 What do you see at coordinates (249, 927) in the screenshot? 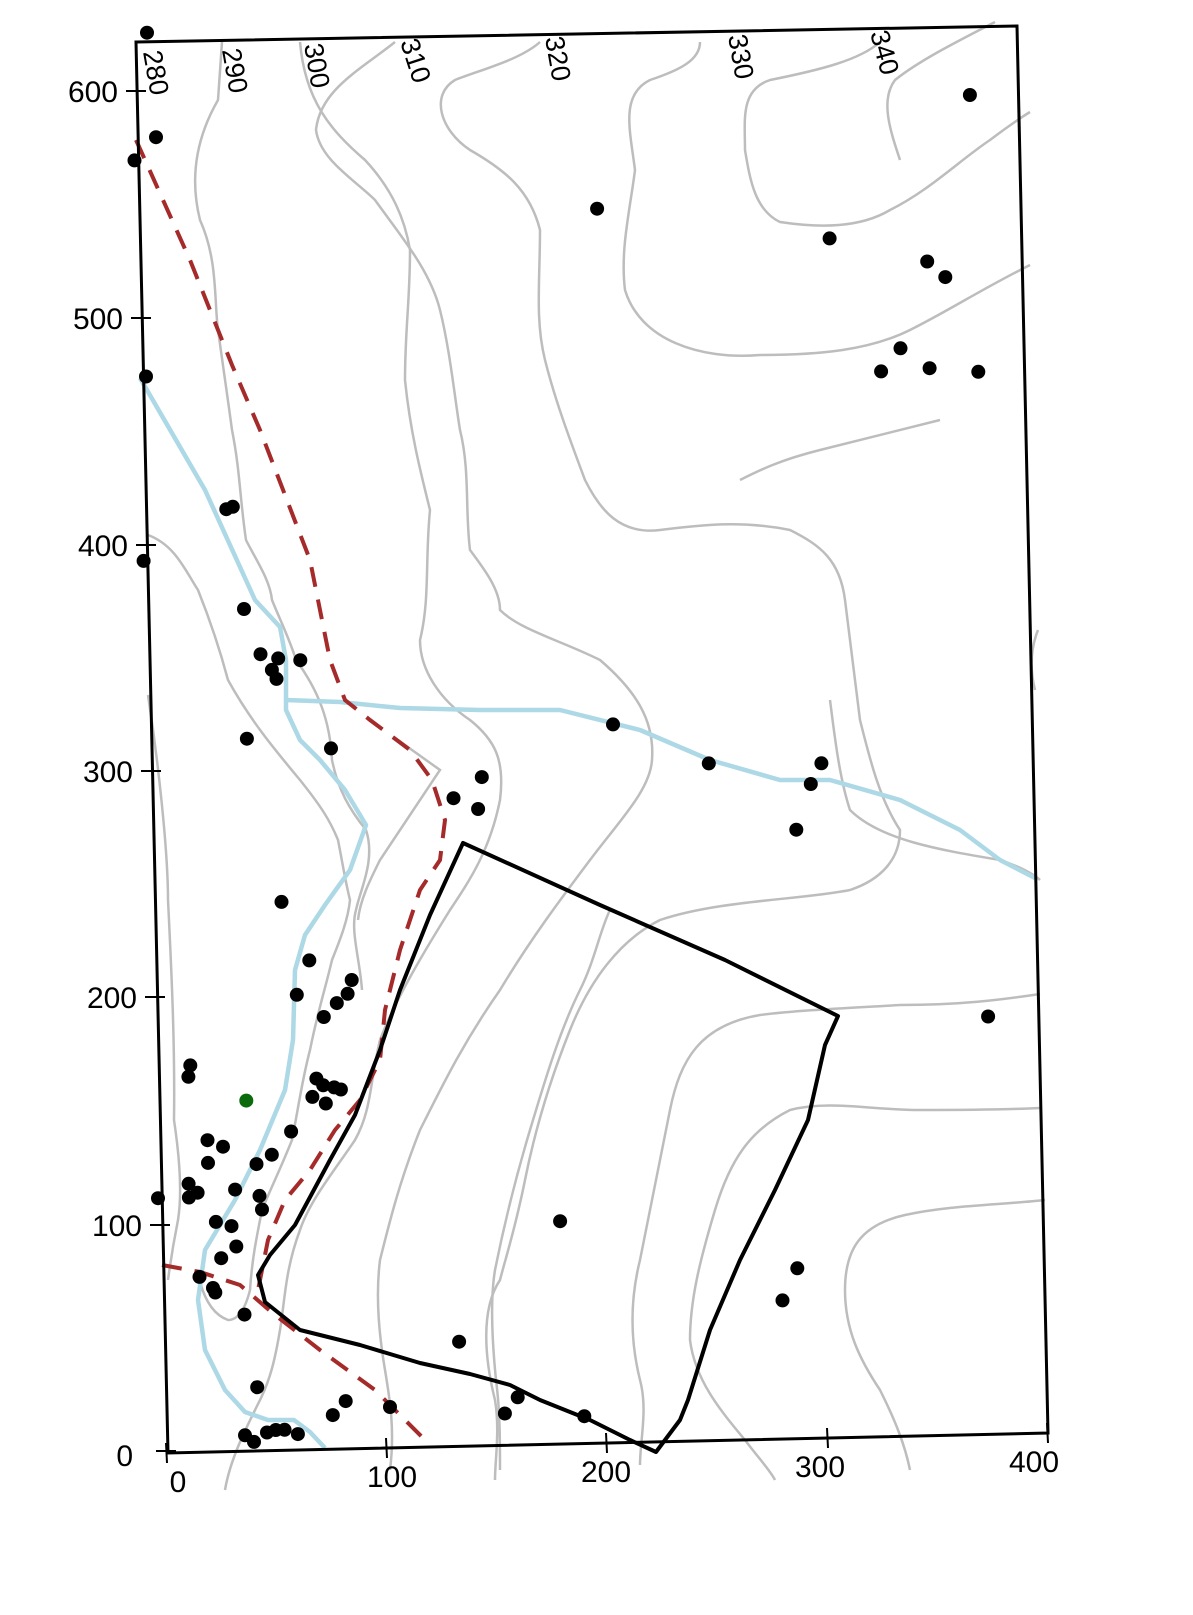
I see `contour-290-lower` at bounding box center [249, 927].